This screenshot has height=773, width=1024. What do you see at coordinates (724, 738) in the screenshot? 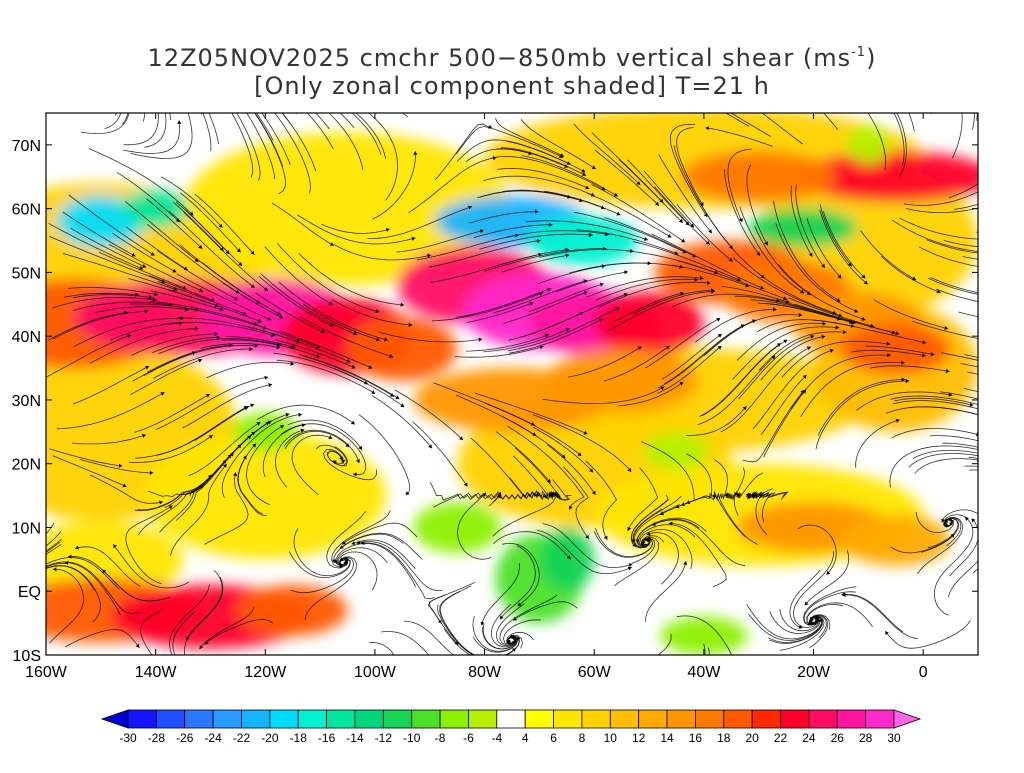
I see `colorbar-label: 18` at bounding box center [724, 738].